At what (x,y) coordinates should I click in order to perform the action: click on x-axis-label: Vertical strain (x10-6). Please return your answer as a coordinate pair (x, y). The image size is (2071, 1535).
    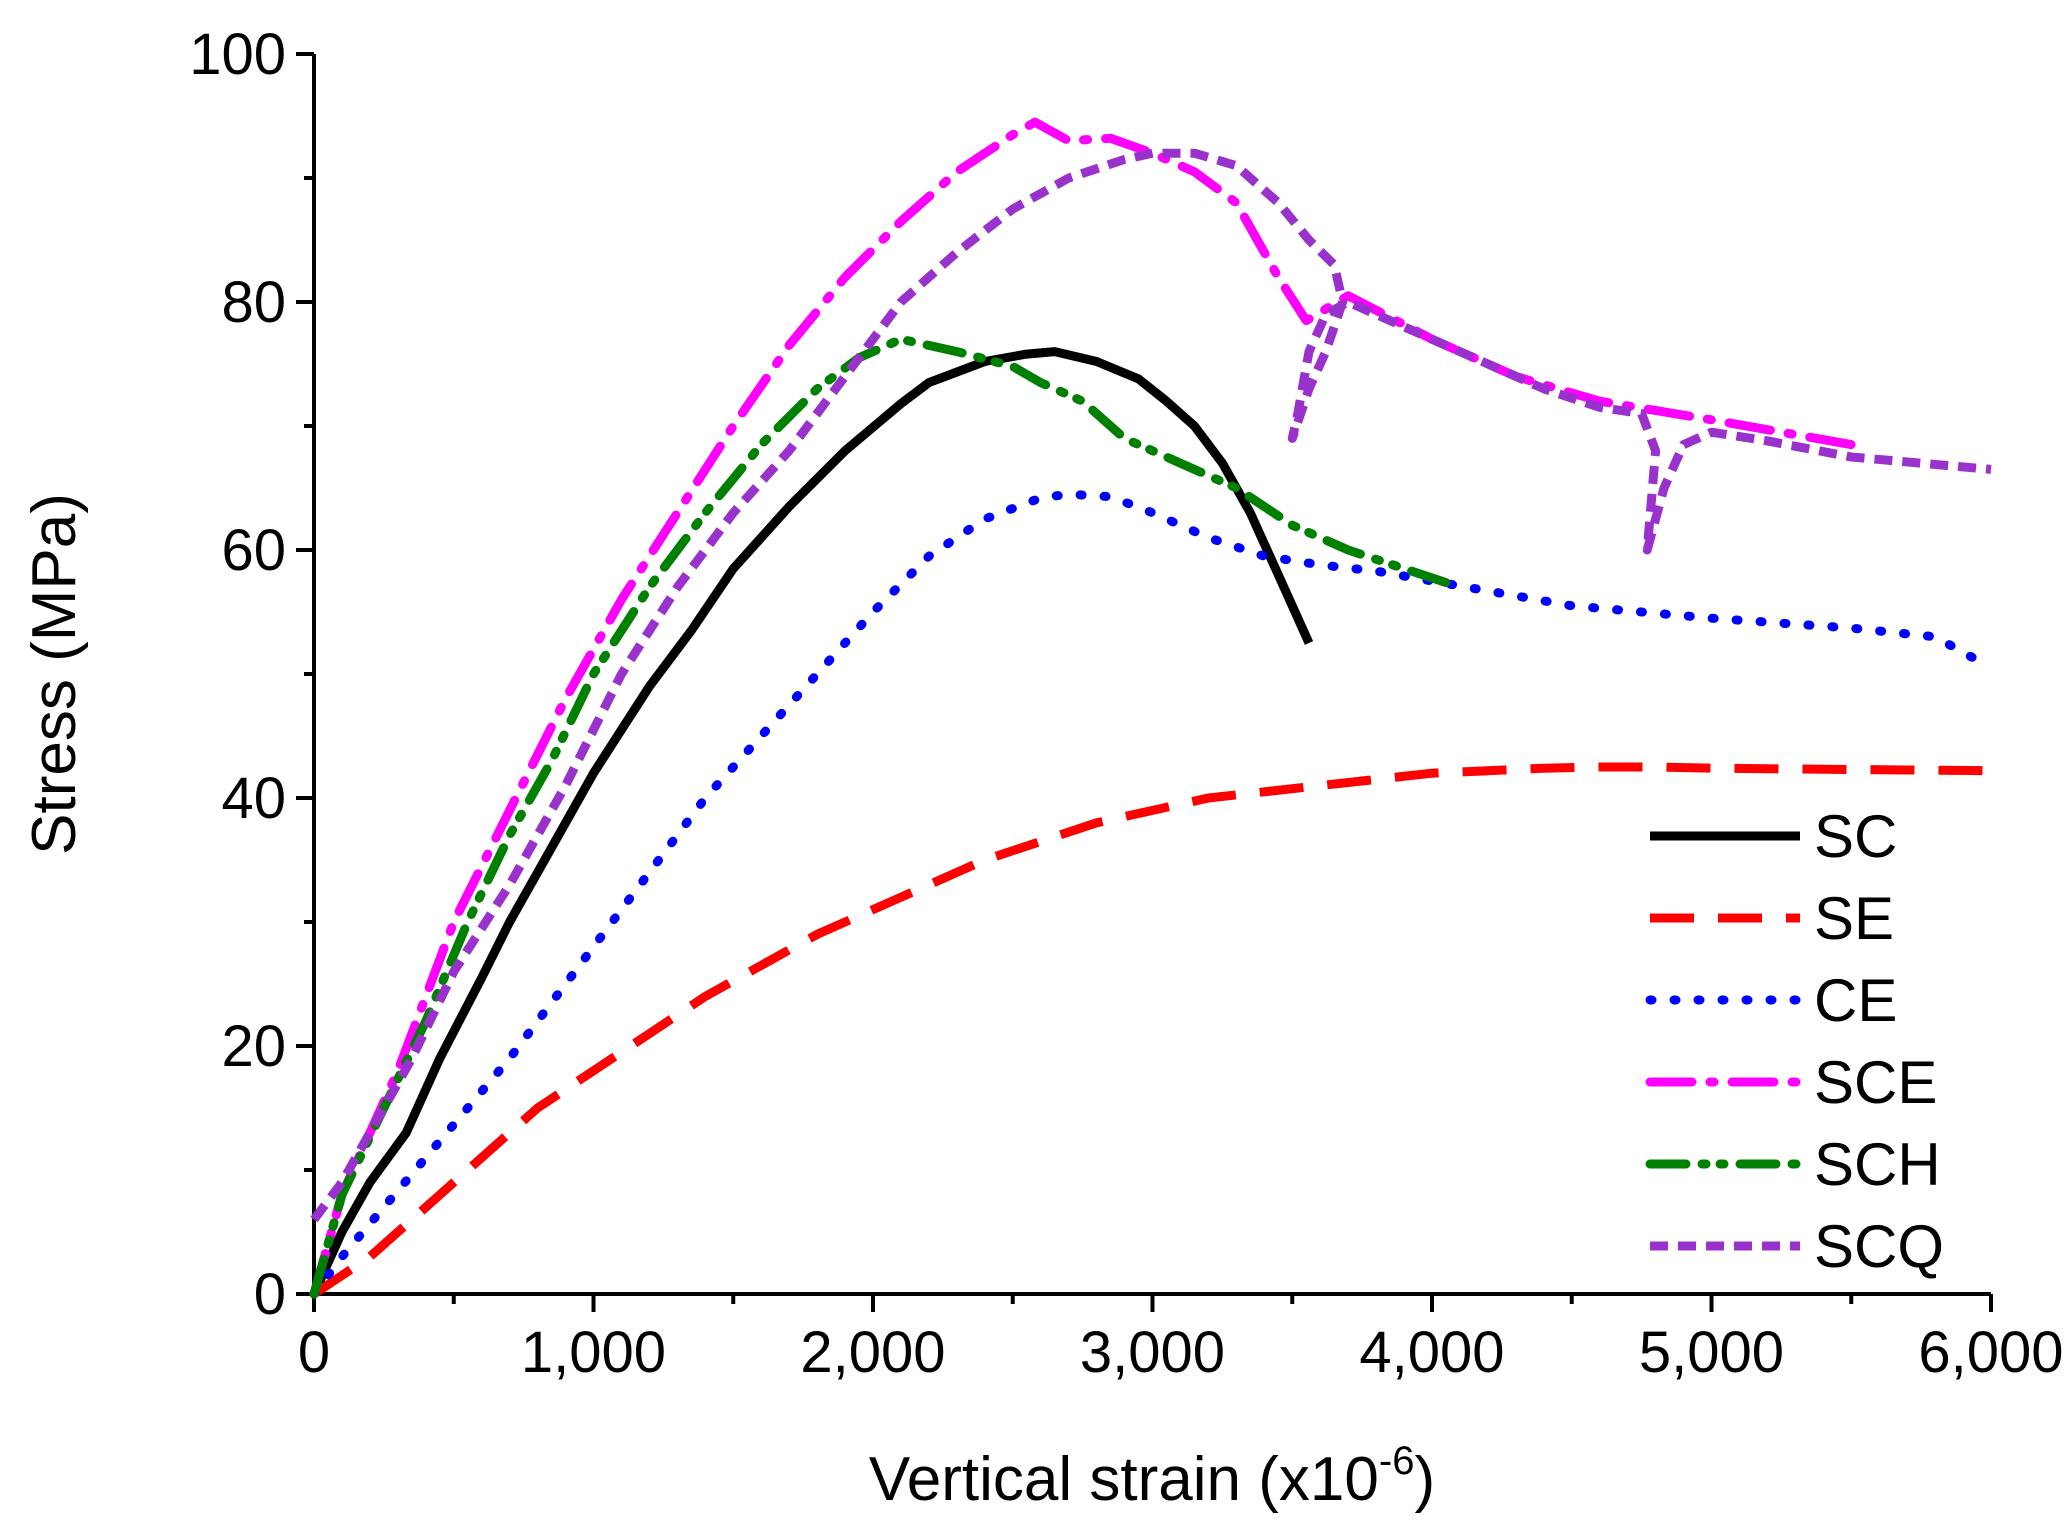
    Looking at the image, I should click on (1152, 1476).